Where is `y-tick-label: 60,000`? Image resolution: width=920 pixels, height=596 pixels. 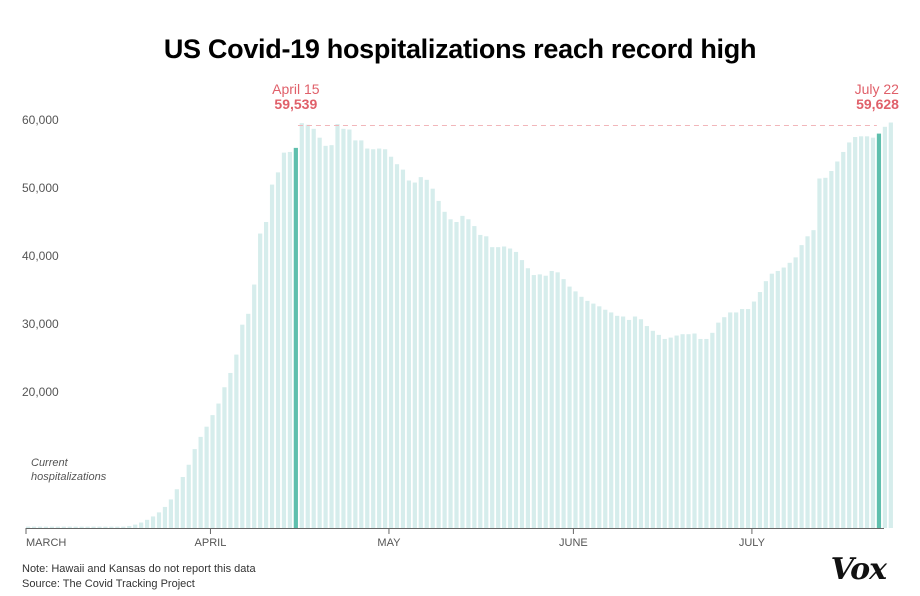 y-tick-label: 60,000 is located at coordinates (40, 120).